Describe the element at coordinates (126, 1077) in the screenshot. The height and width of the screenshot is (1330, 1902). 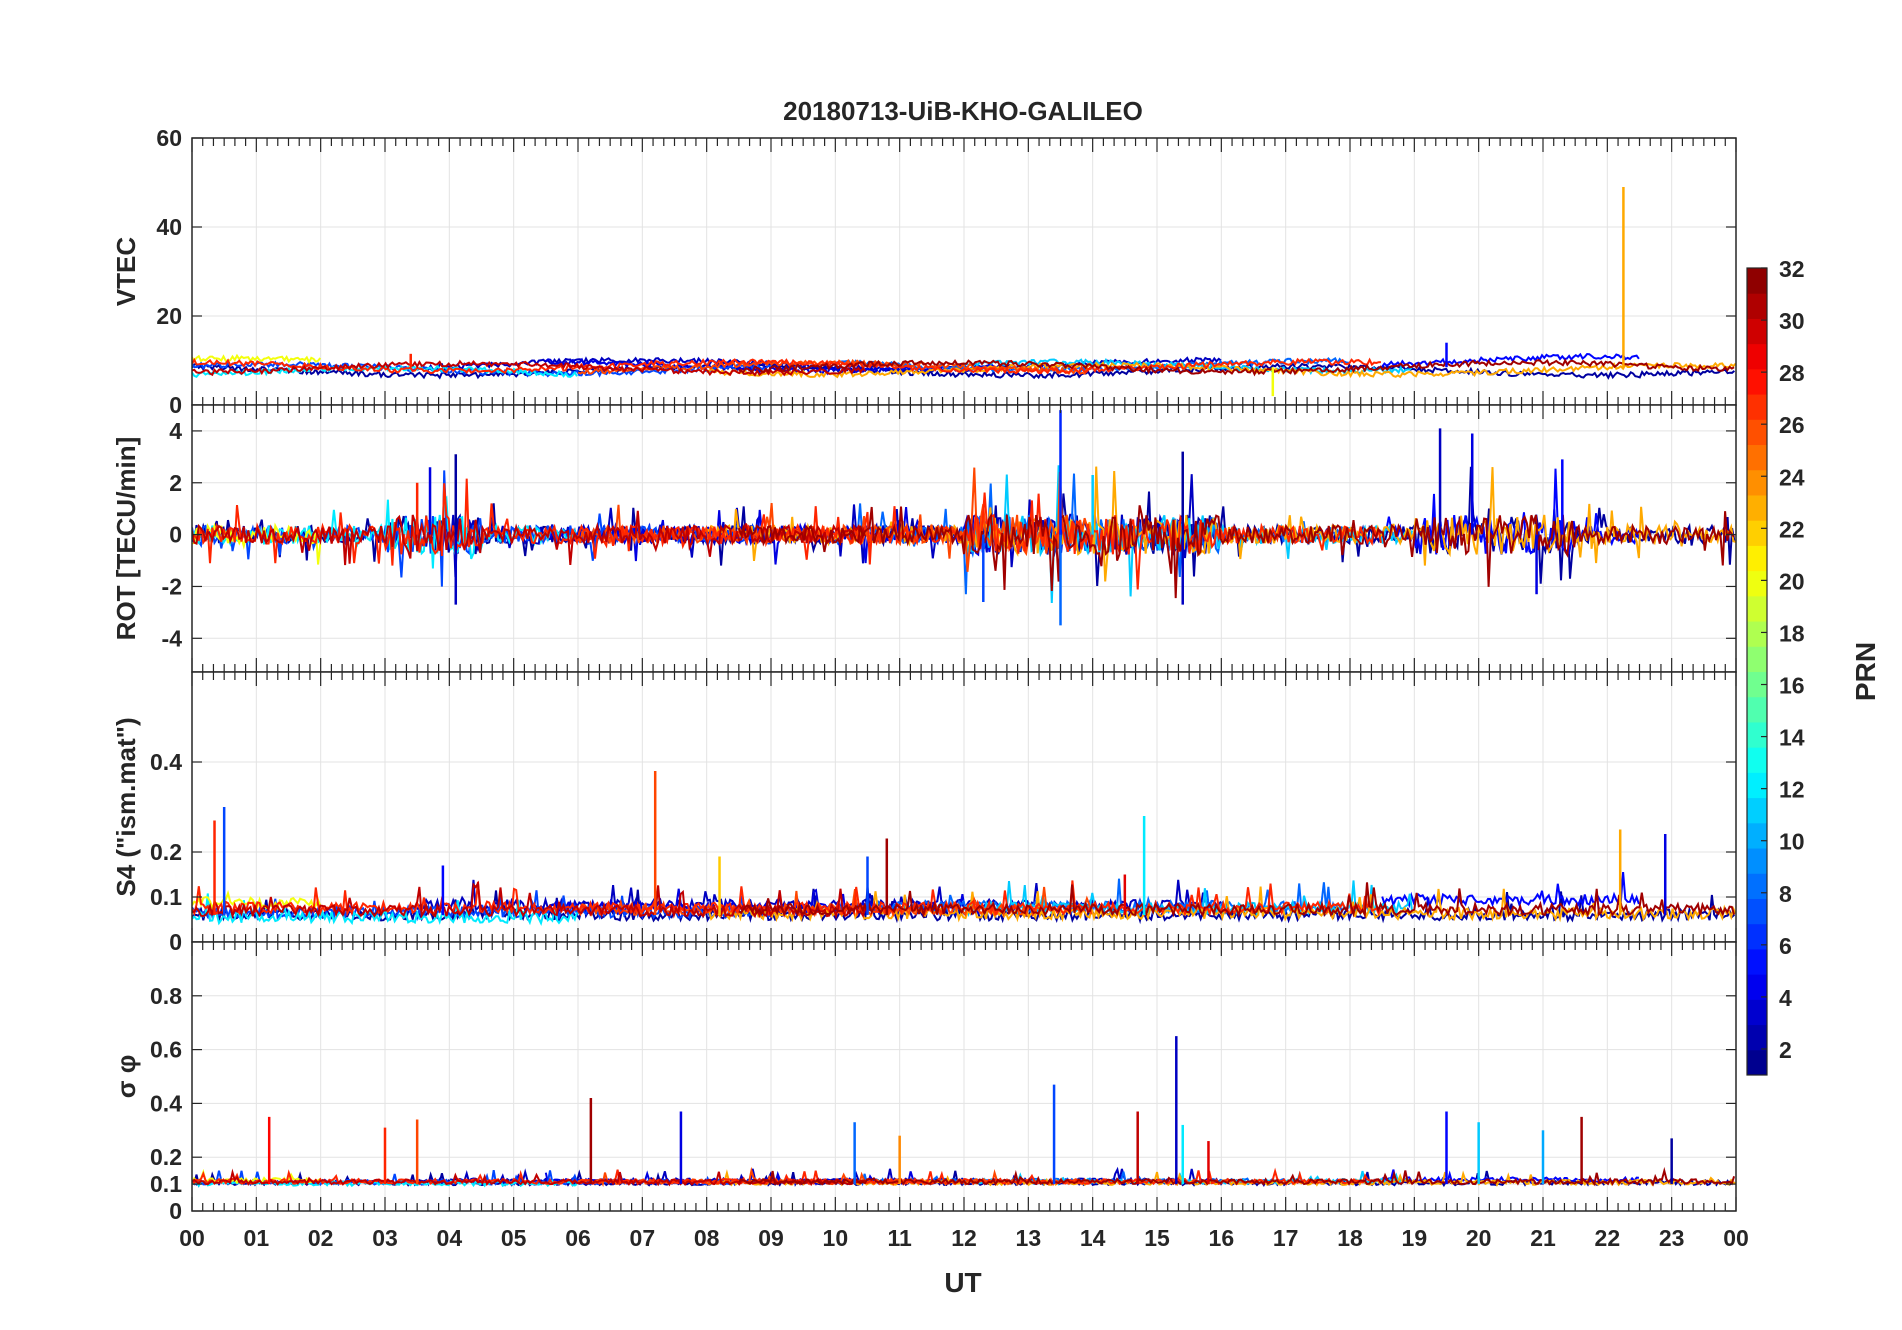
I see `sigma-ylabel: σ φ` at that location.